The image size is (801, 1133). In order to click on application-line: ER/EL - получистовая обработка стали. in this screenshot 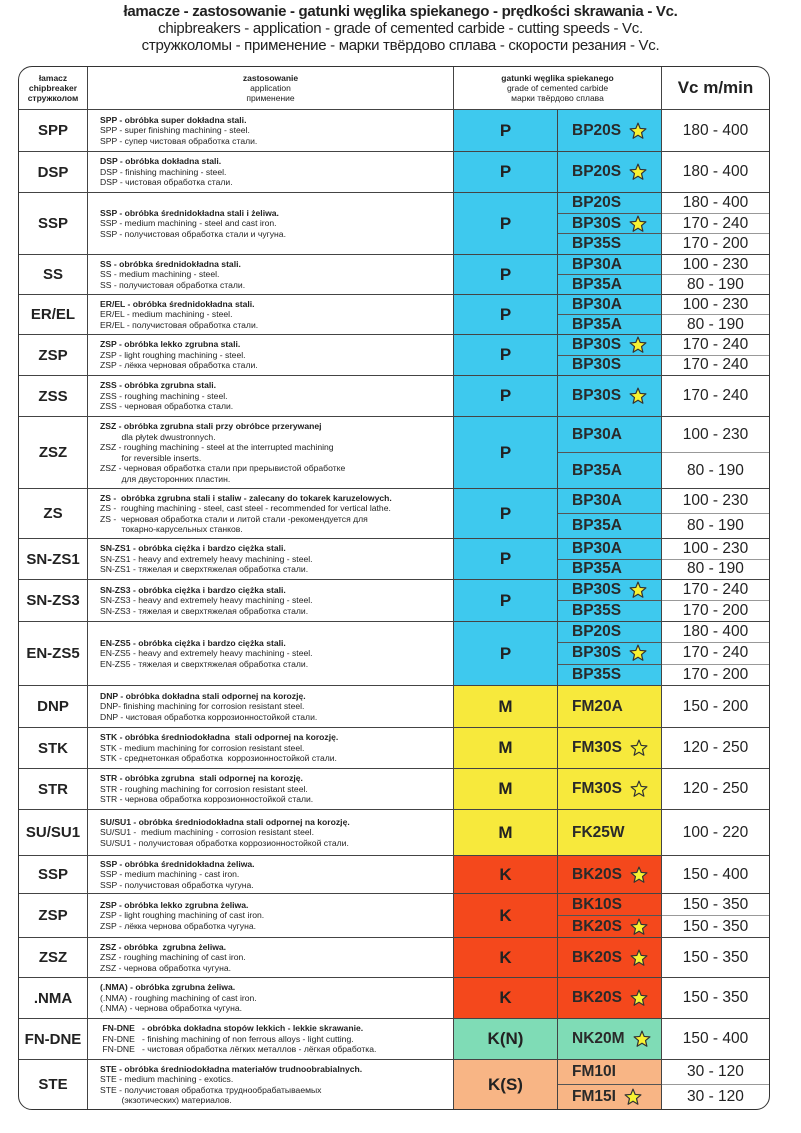, I will do `click(179, 324)`.